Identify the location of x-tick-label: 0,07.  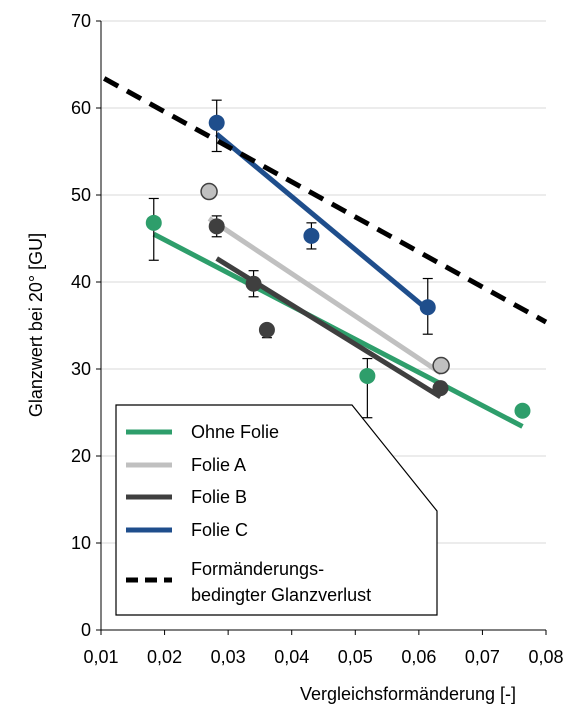
(482, 657).